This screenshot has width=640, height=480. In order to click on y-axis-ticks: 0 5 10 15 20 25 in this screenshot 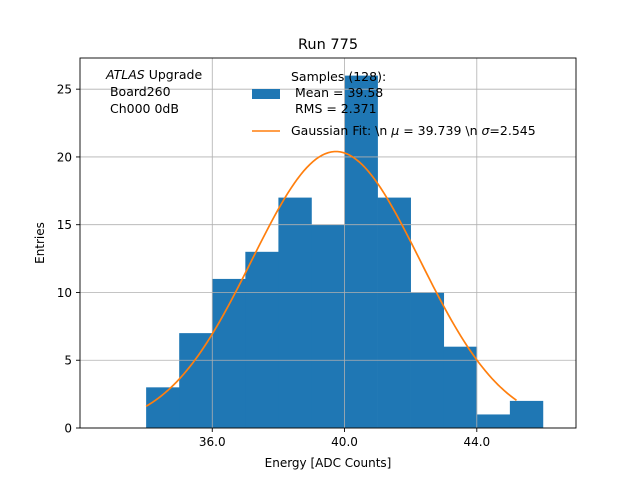, I will do `click(68, 259)`.